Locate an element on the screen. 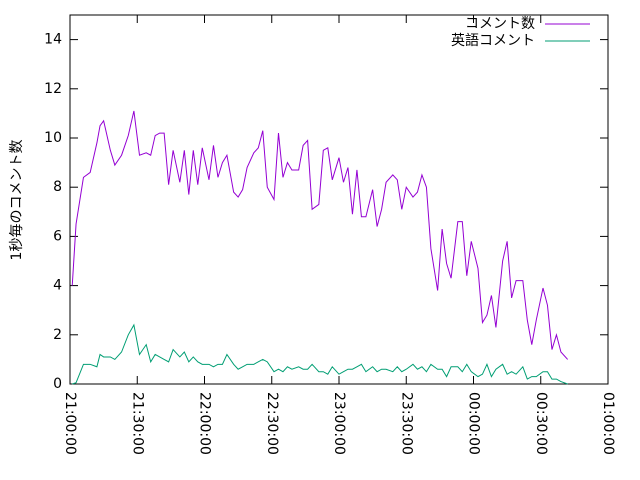 This screenshot has width=640, height=480. x-tick-label: 21:30:00 is located at coordinates (137, 423).